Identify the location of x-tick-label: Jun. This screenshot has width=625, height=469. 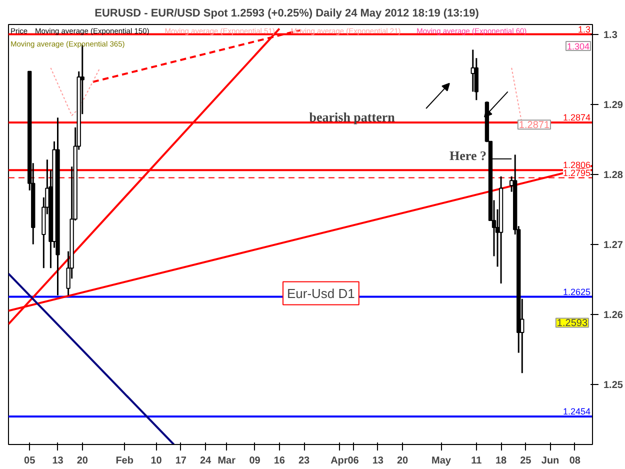
(550, 461).